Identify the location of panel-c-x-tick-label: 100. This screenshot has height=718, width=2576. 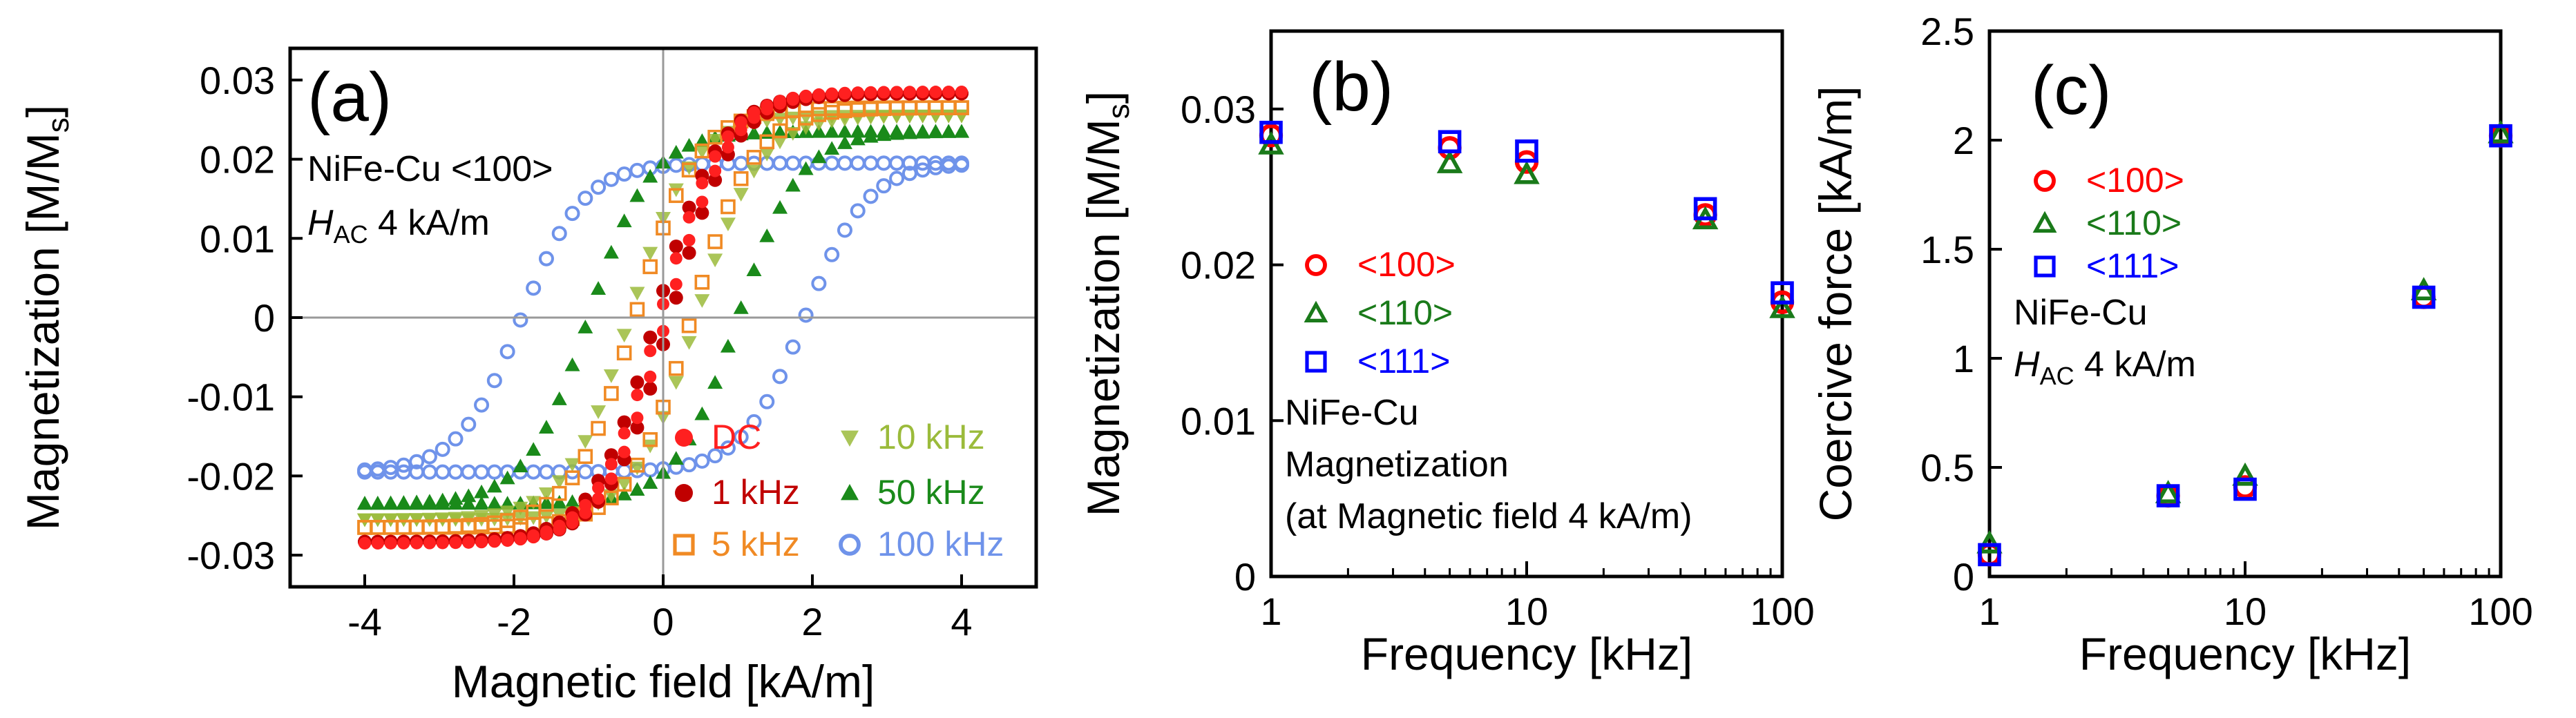
(2500, 611).